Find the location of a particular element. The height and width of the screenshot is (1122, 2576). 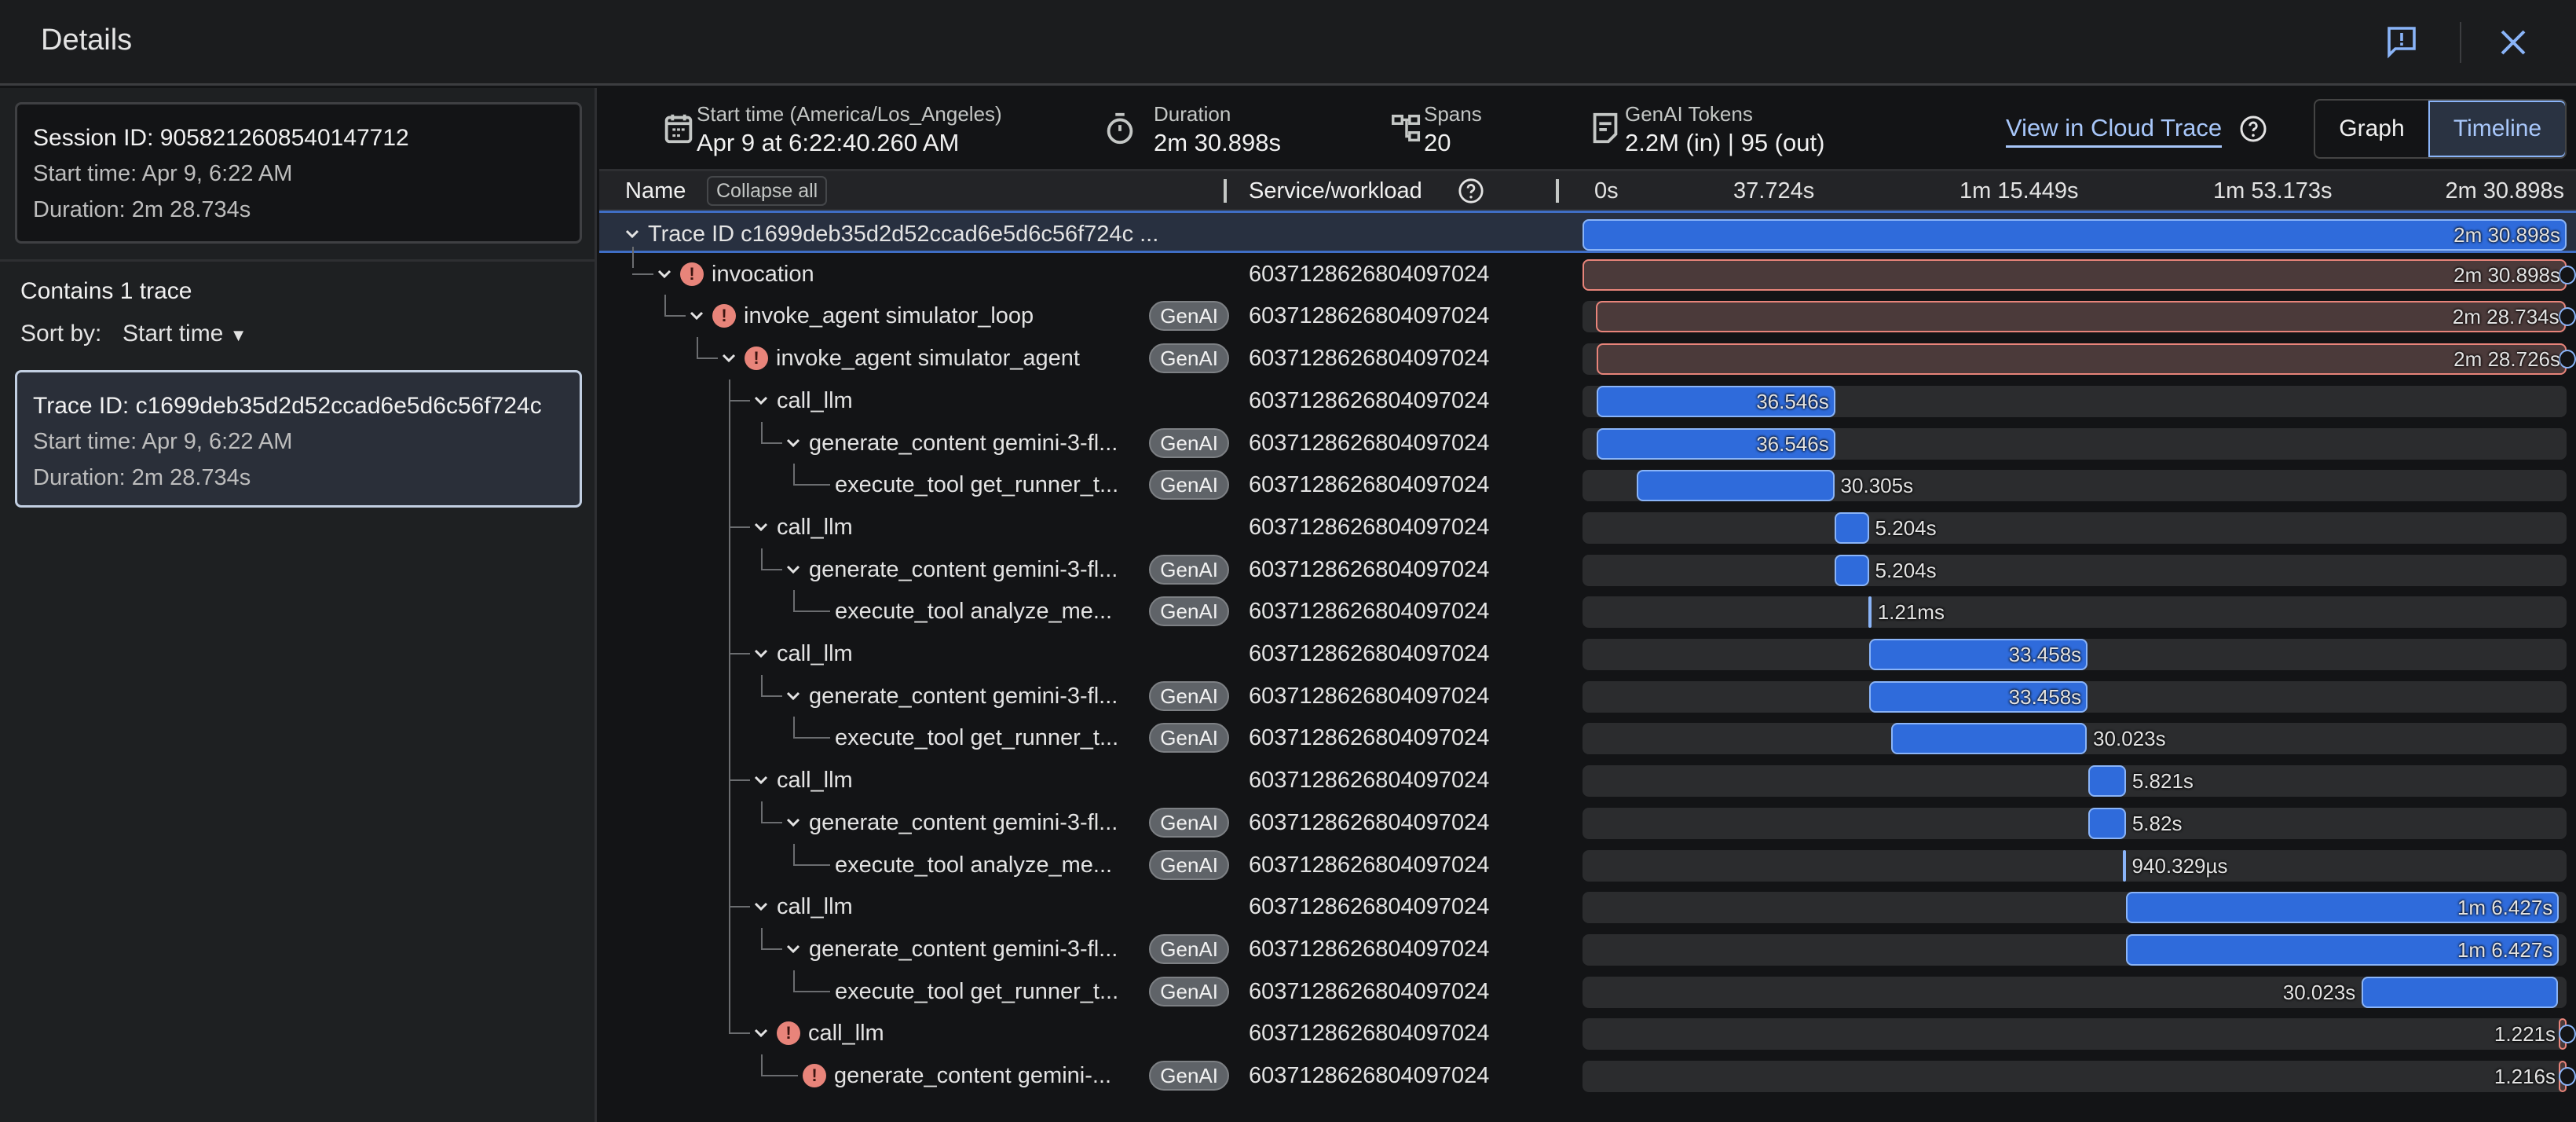

span-row: call_llm 6037128626804097024 1m 6.427s is located at coordinates (1588, 907).